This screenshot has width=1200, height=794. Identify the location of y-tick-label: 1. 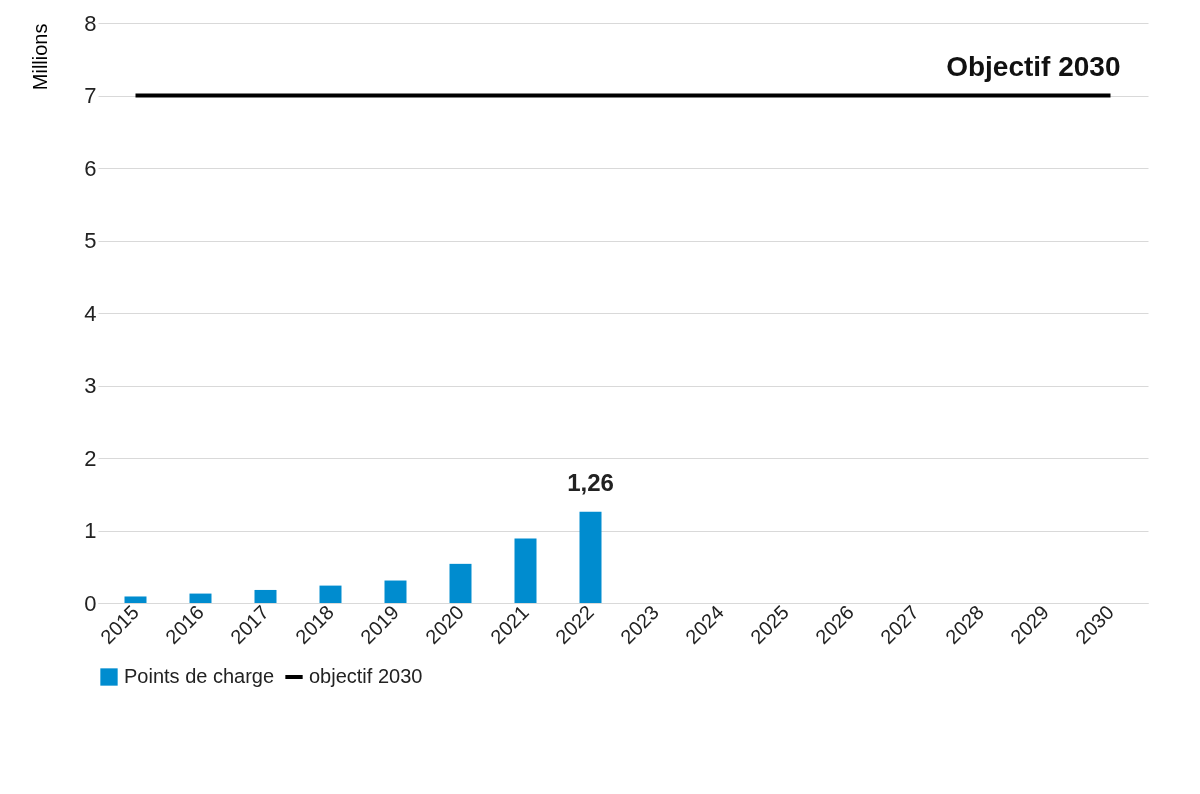
(90, 530).